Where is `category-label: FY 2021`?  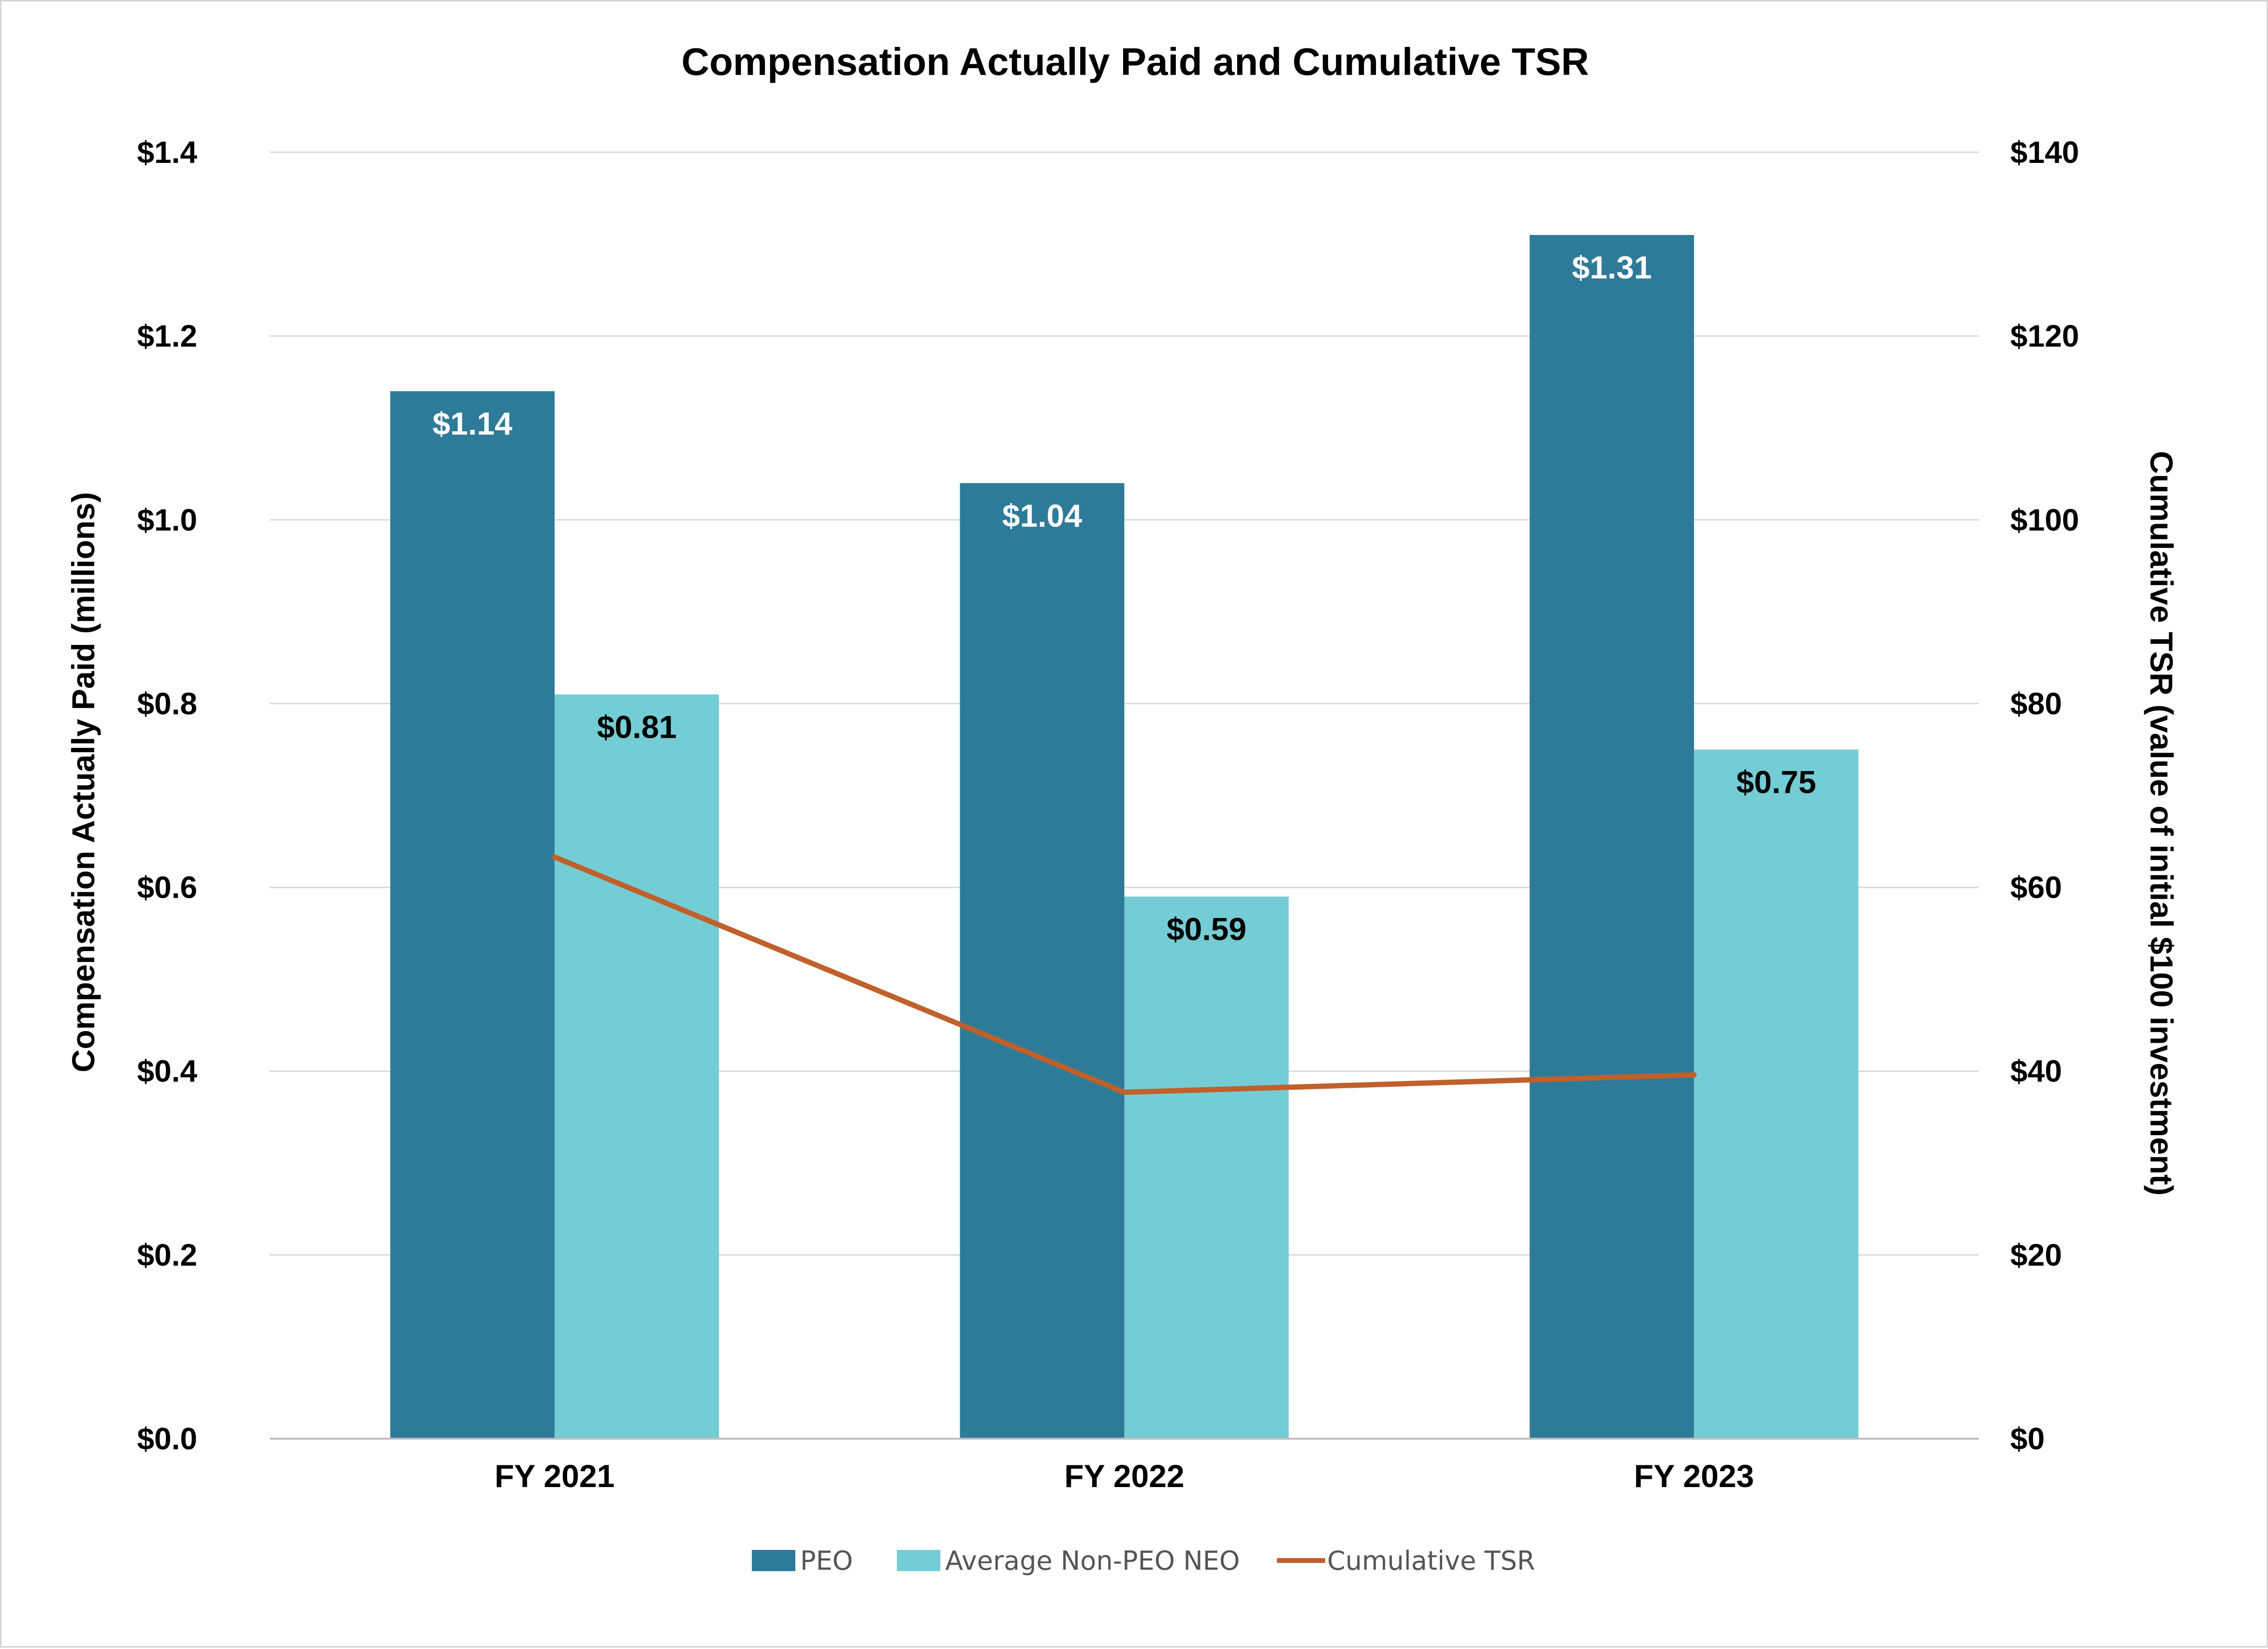 category-label: FY 2021 is located at coordinates (555, 1476).